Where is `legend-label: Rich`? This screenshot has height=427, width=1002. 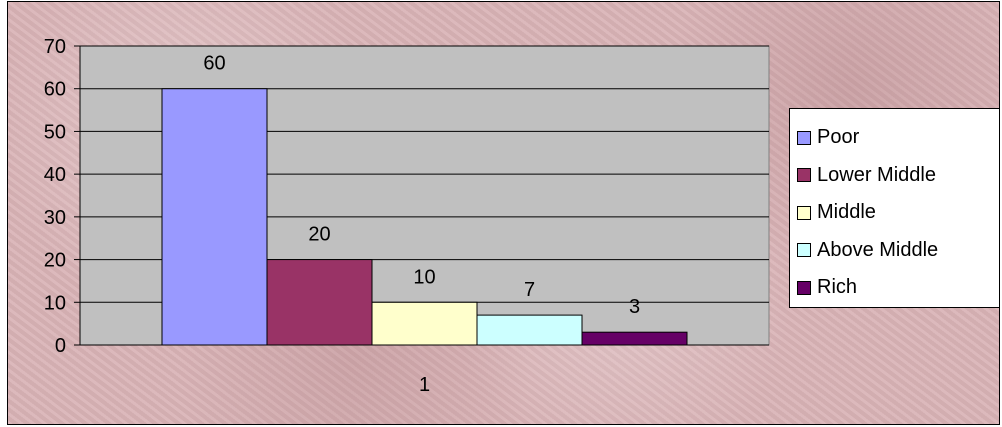
legend-label: Rich is located at coordinates (837, 287).